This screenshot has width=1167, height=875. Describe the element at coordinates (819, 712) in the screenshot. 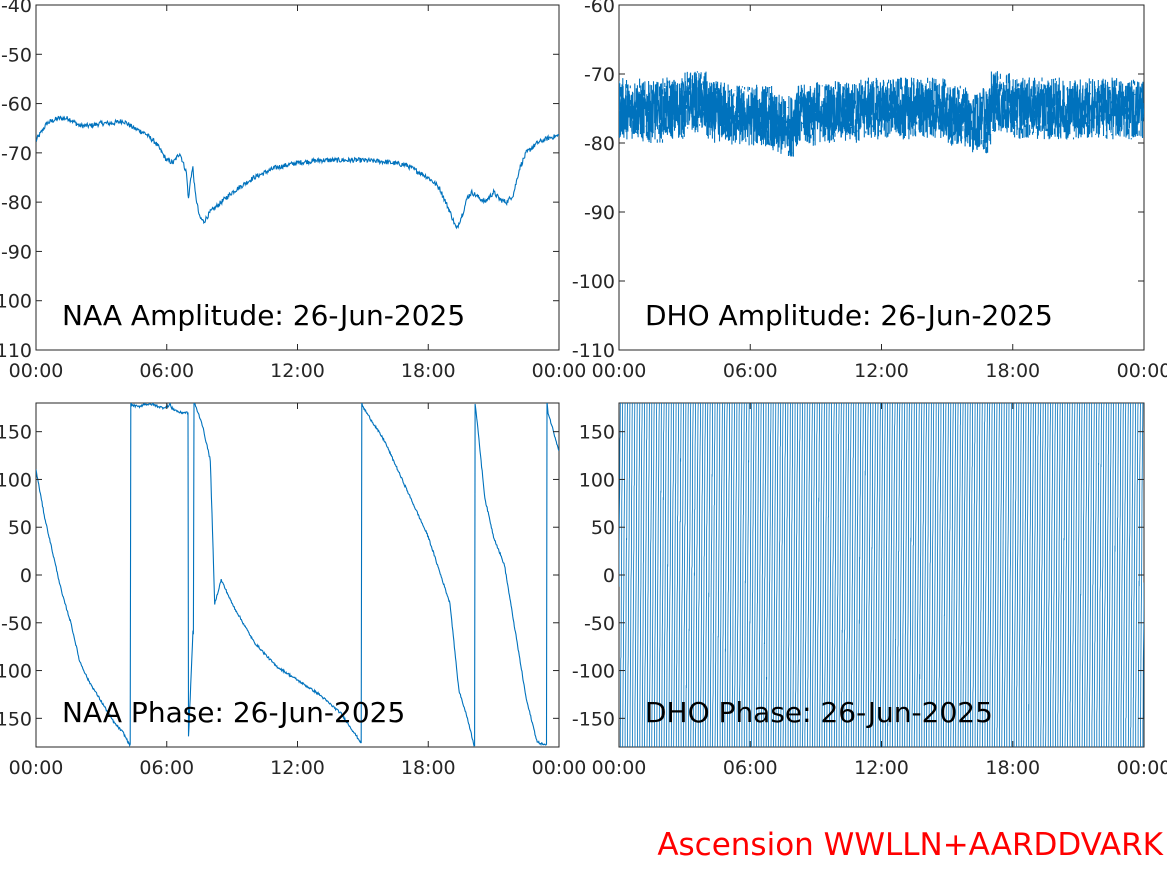

I see `panel-title: DHO Phase: 26-Jun-2025` at that location.